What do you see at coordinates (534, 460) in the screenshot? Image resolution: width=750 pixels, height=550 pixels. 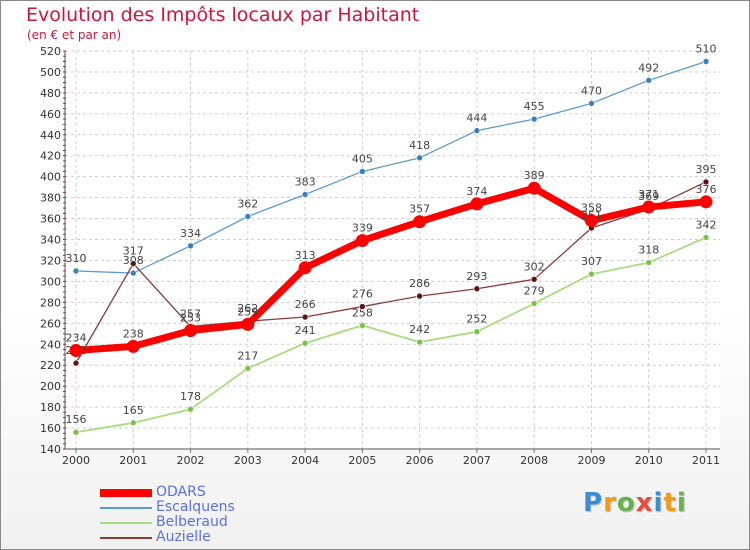 I see `x-tick-label: 2008` at bounding box center [534, 460].